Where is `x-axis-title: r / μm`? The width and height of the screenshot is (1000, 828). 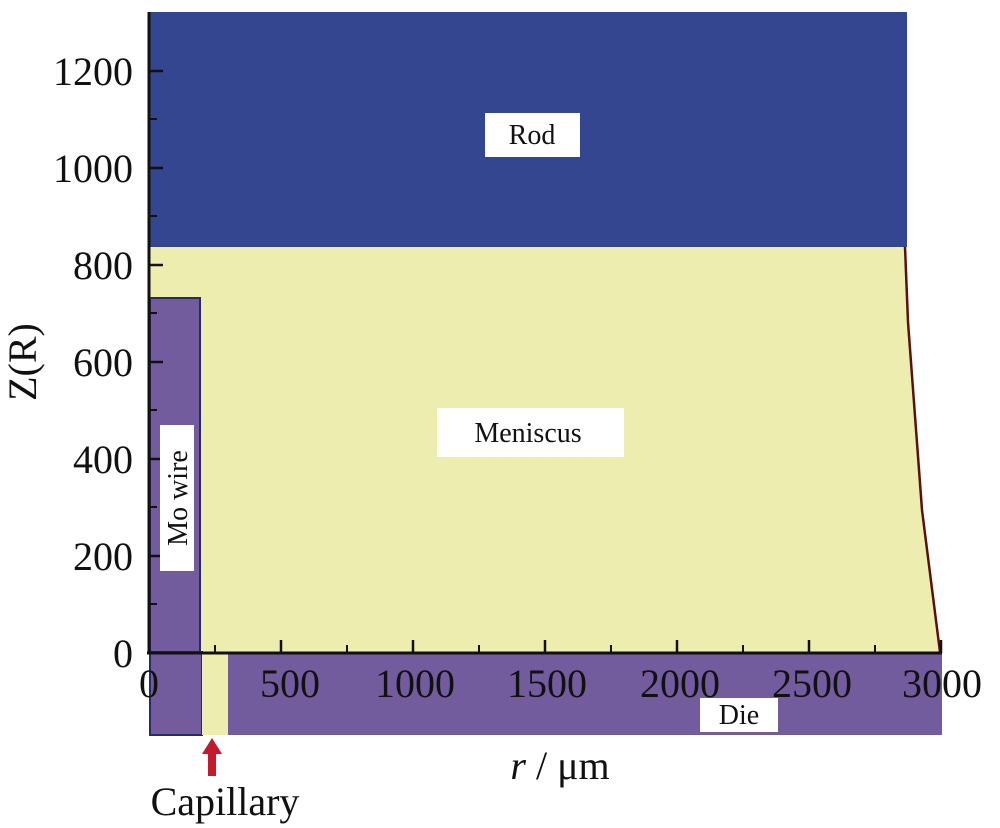
x-axis-title: r / μm is located at coordinates (559, 765).